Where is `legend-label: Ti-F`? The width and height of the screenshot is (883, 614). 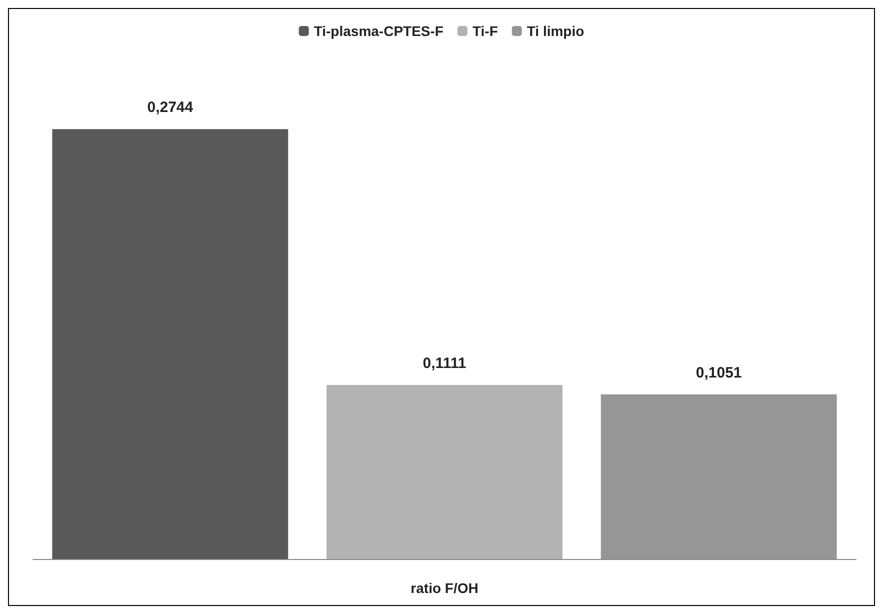 legend-label: Ti-F is located at coordinates (485, 31).